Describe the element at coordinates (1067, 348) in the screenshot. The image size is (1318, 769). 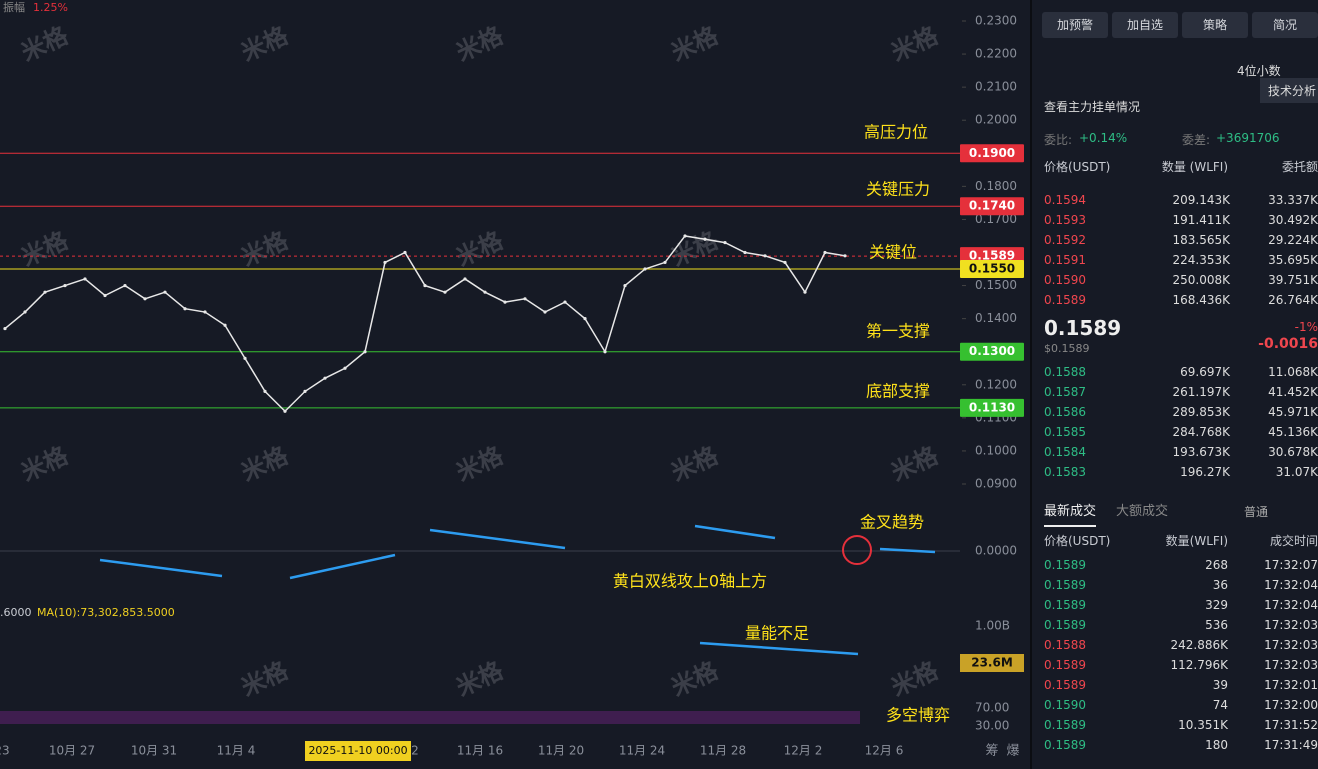
I see `last-usd: $0.1589` at that location.